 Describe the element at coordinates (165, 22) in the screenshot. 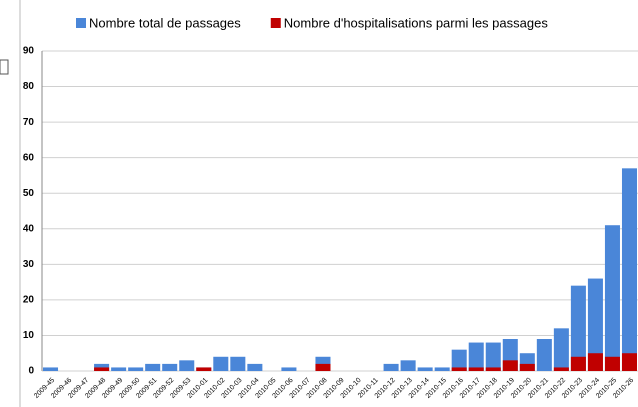

I see `legend-label: Nombre total de passages` at that location.